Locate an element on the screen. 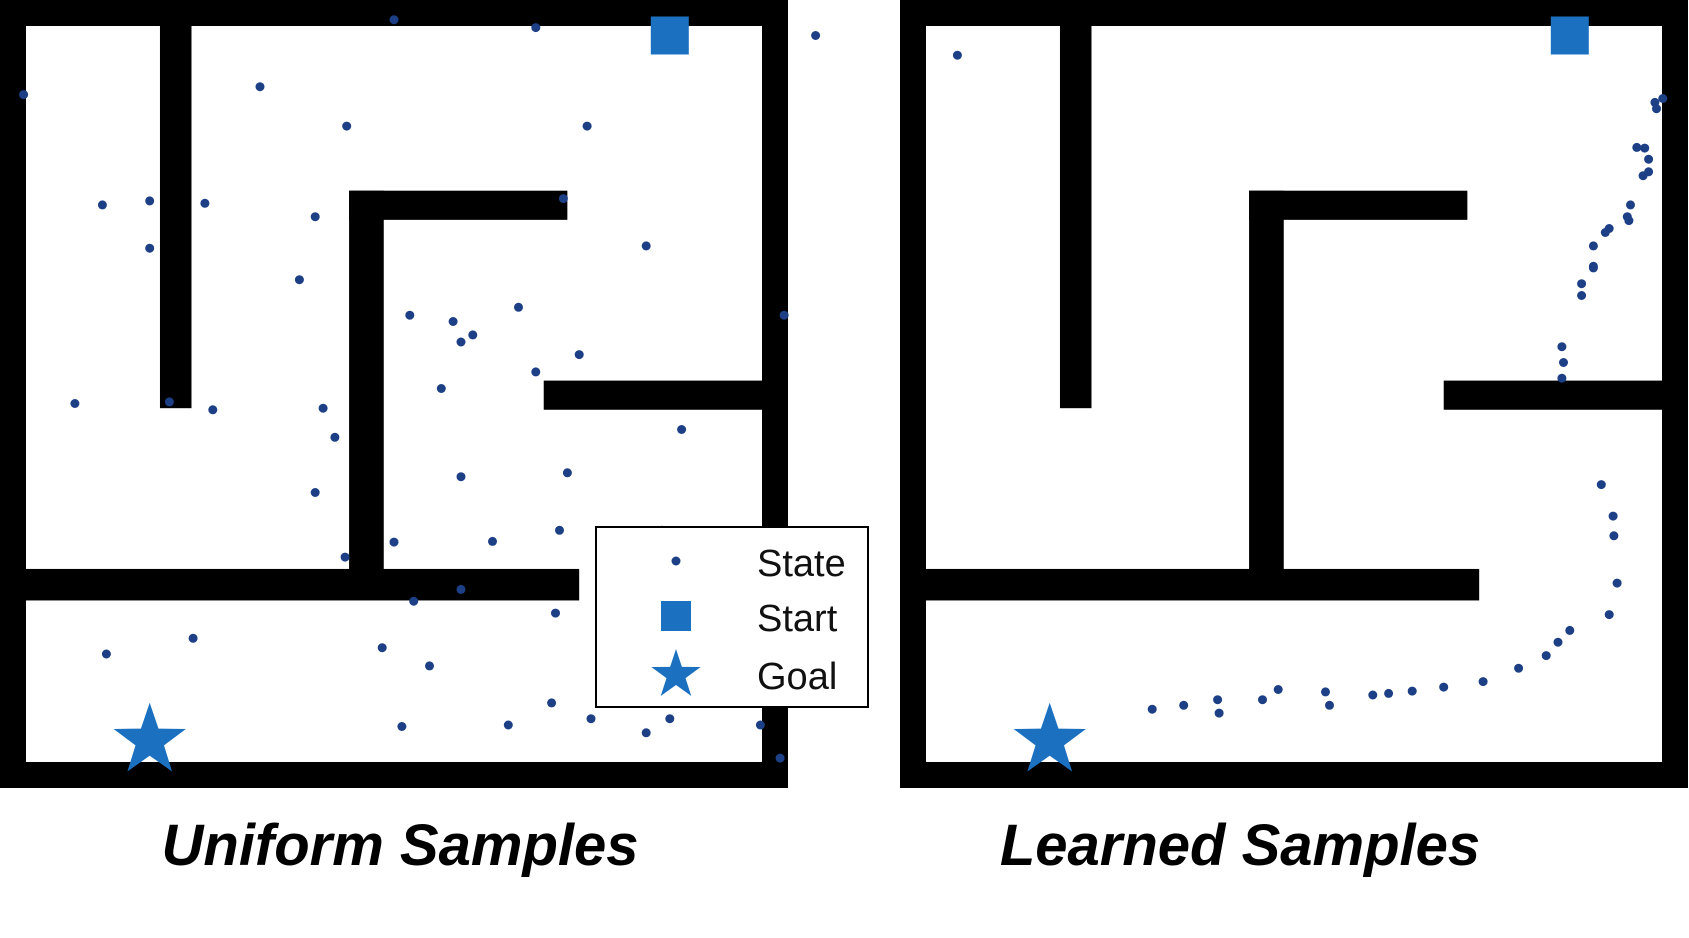 The height and width of the screenshot is (938, 1689). goal-marker-learned is located at coordinates (1049, 737).